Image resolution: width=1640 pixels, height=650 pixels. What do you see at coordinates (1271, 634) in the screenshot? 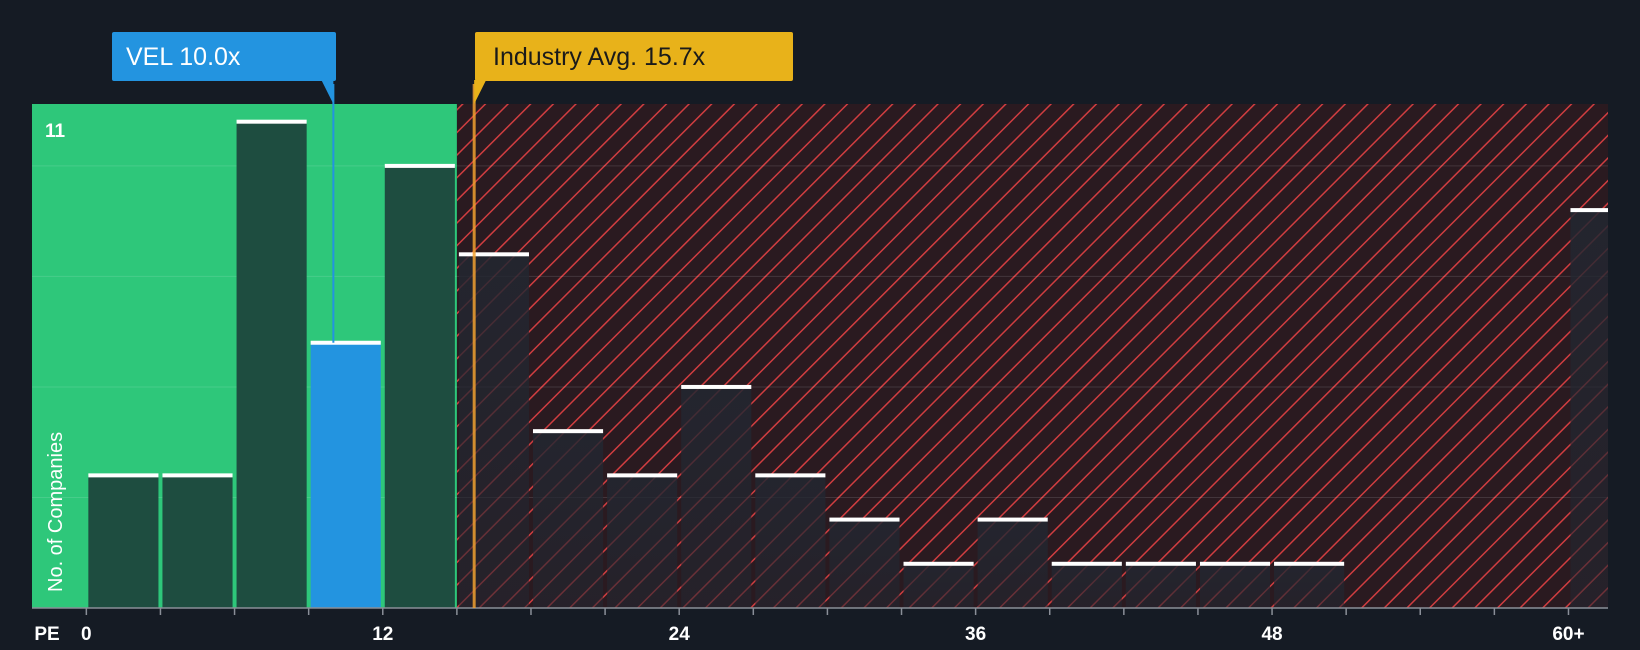
I see `x-tick-label: 48` at bounding box center [1271, 634].